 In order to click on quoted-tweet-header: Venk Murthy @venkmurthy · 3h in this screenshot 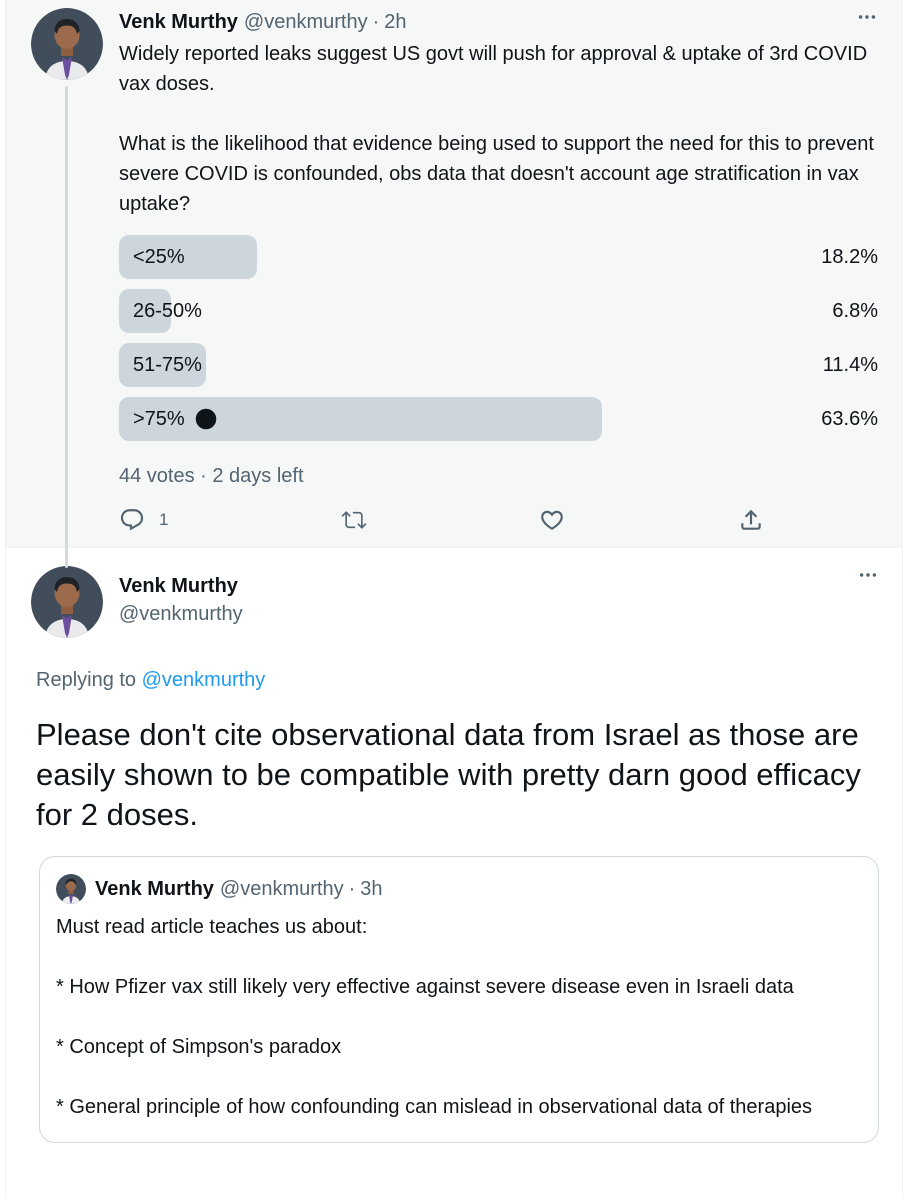, I will do `click(459, 889)`.